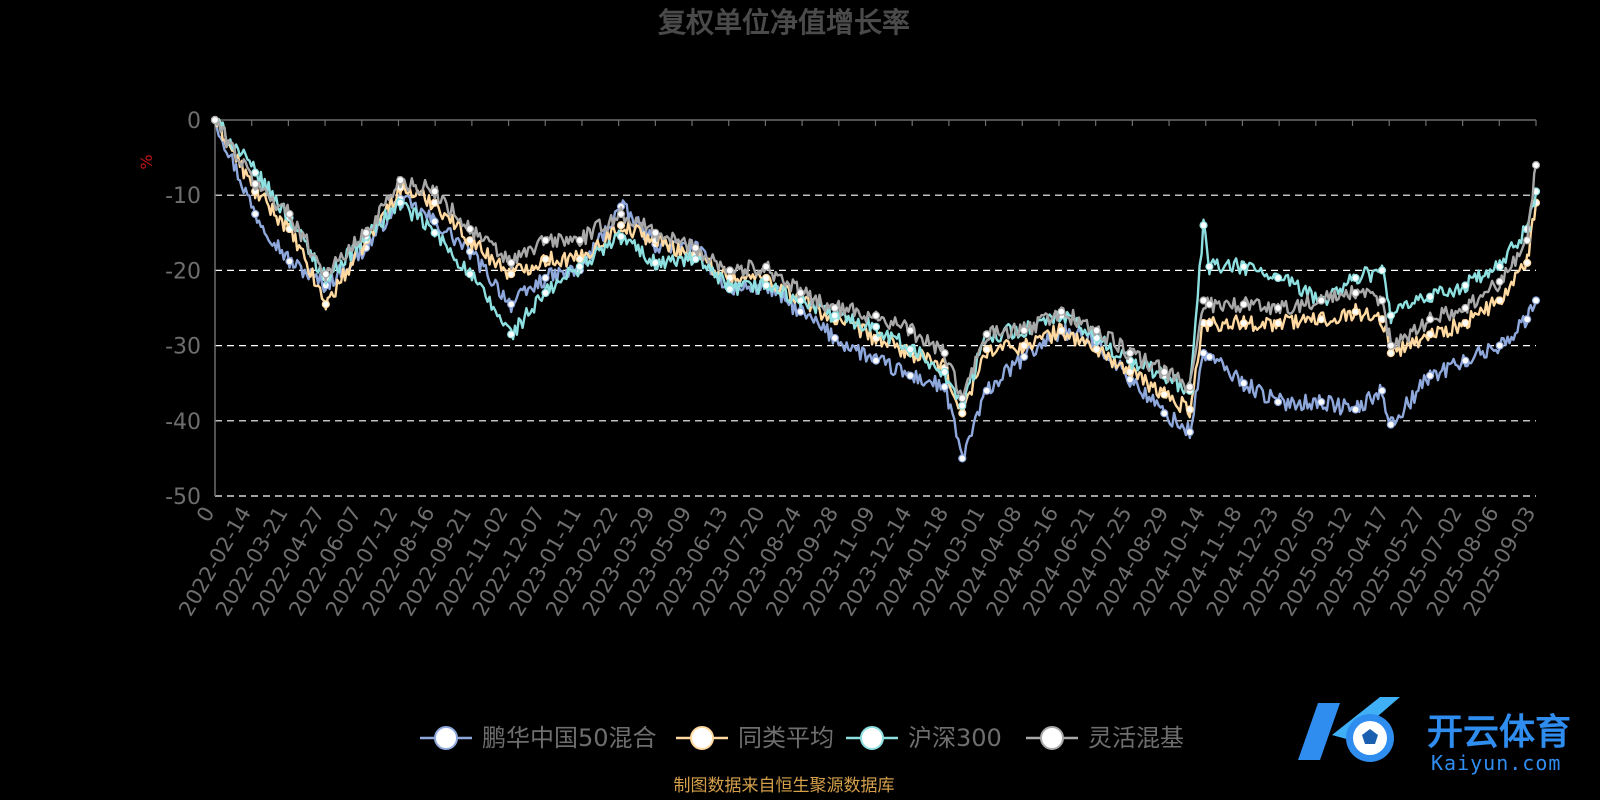 The height and width of the screenshot is (800, 1600). What do you see at coordinates (190, 309) in the screenshot?
I see `y-axis: 0 -10 -20 -30 -40 -50` at bounding box center [190, 309].